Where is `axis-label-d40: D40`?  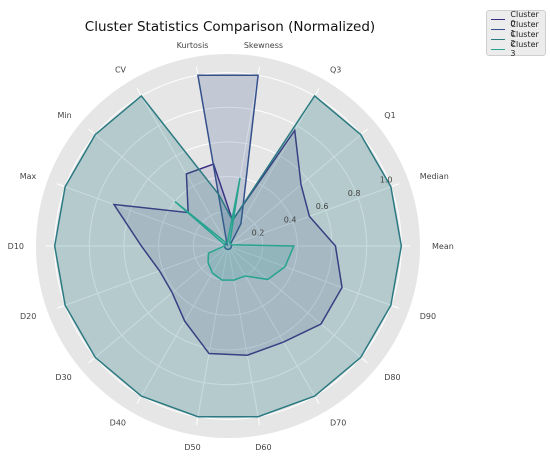
axis-label-d40: D40 is located at coordinates (118, 423).